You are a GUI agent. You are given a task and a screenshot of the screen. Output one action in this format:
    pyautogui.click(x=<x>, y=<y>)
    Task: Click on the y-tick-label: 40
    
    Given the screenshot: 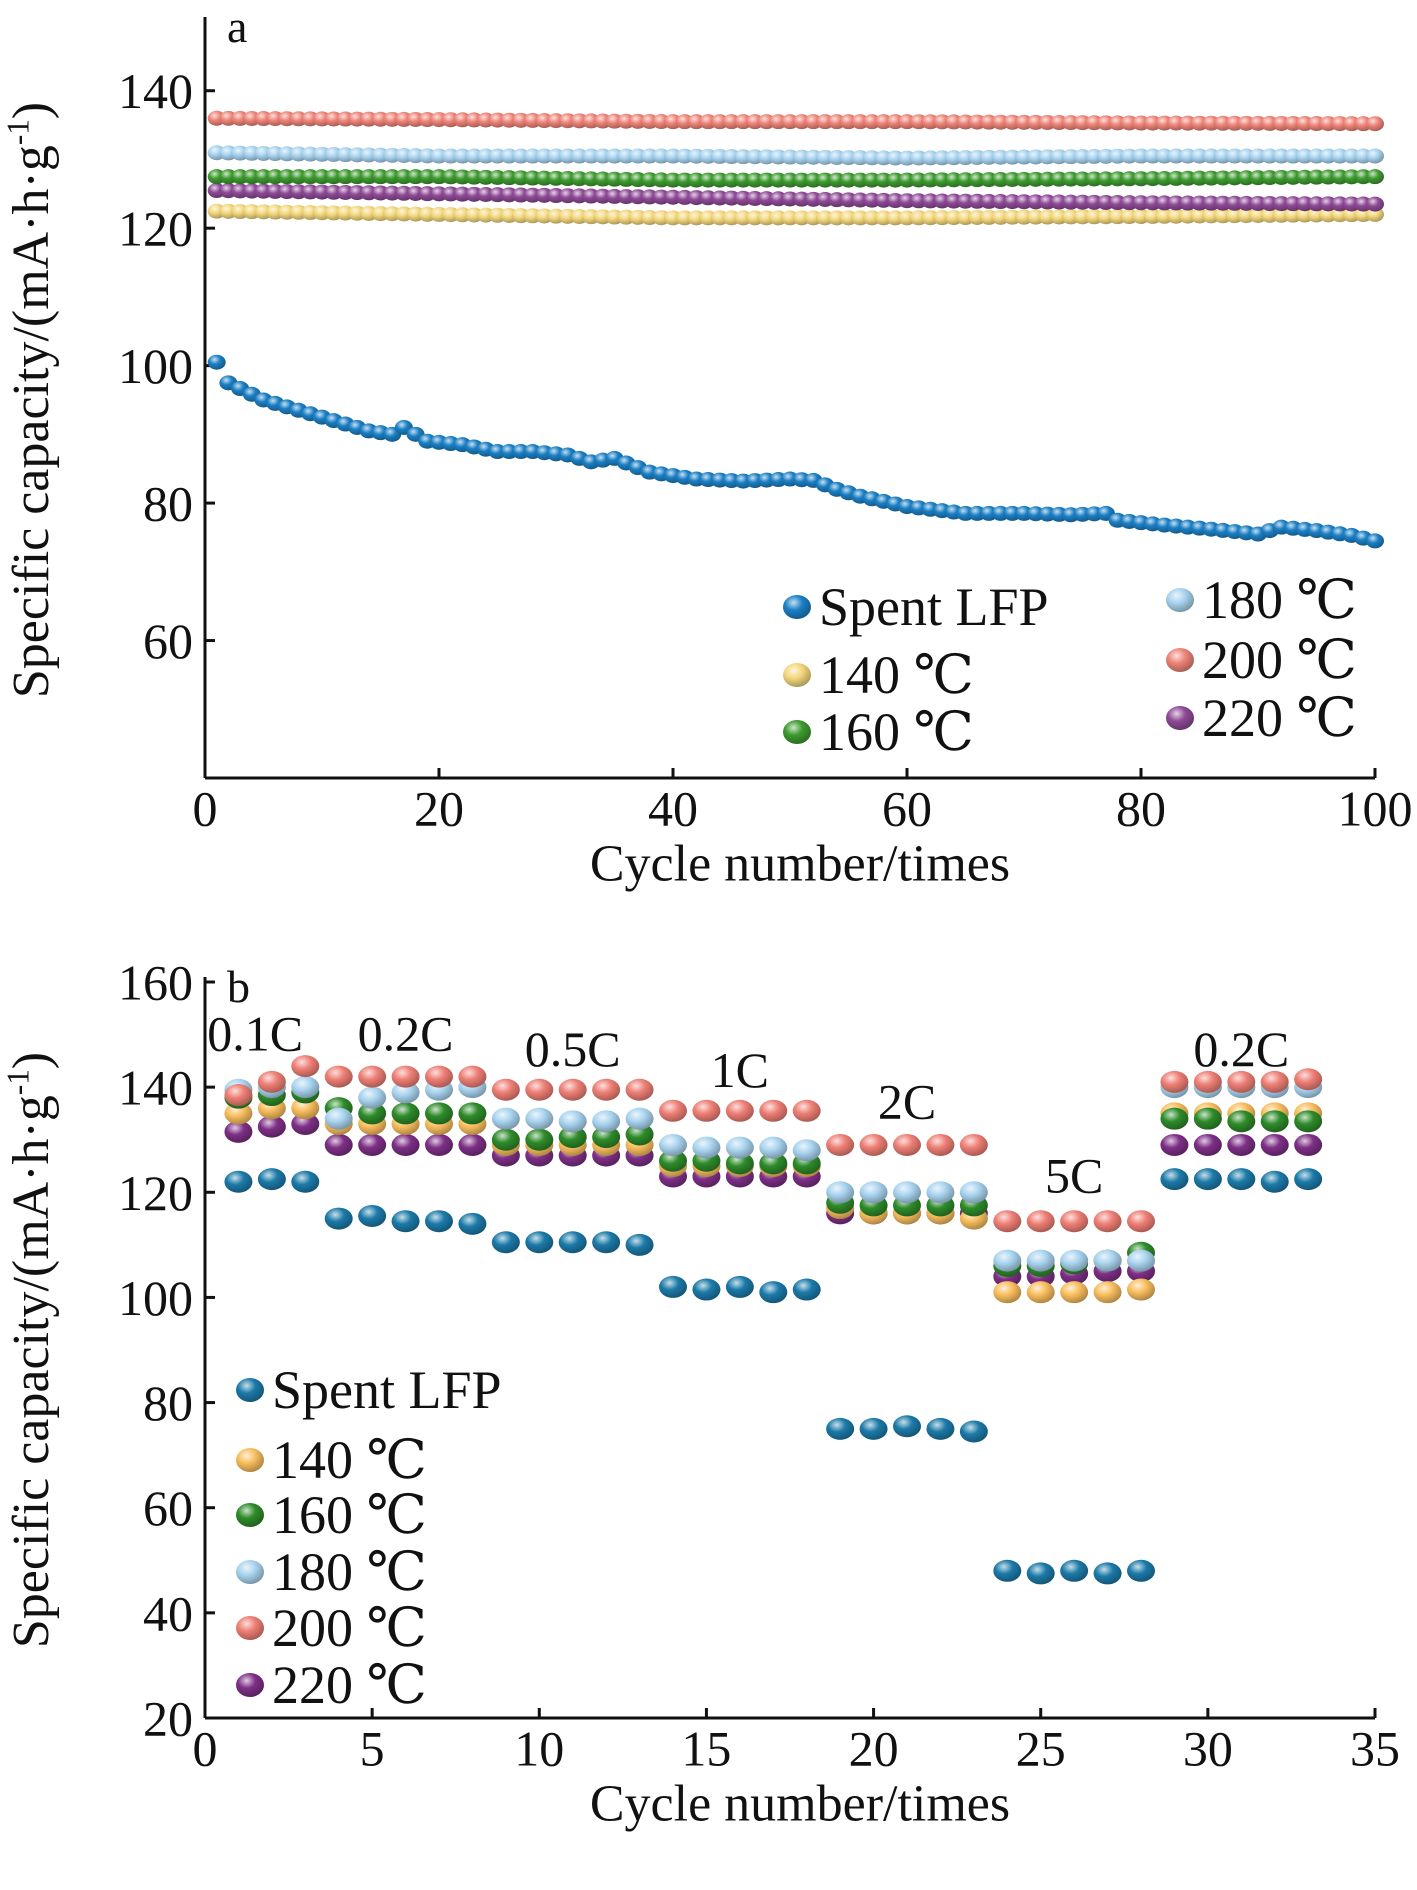 What is the action you would take?
    pyautogui.click(x=168, y=1613)
    